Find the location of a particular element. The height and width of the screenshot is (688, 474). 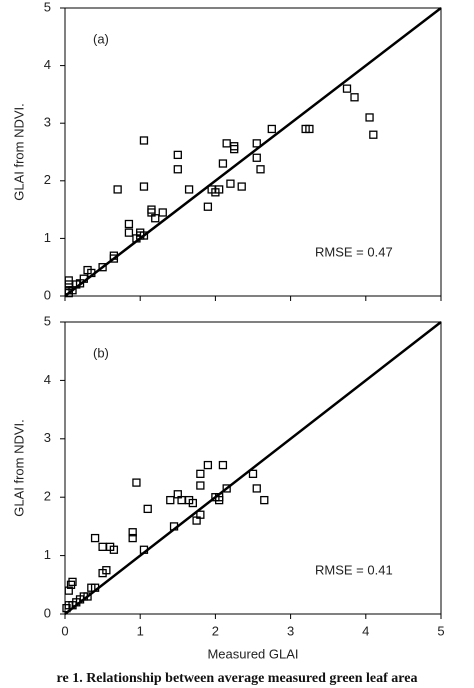

x-axis-label: Measured GLAI is located at coordinates (252, 653).